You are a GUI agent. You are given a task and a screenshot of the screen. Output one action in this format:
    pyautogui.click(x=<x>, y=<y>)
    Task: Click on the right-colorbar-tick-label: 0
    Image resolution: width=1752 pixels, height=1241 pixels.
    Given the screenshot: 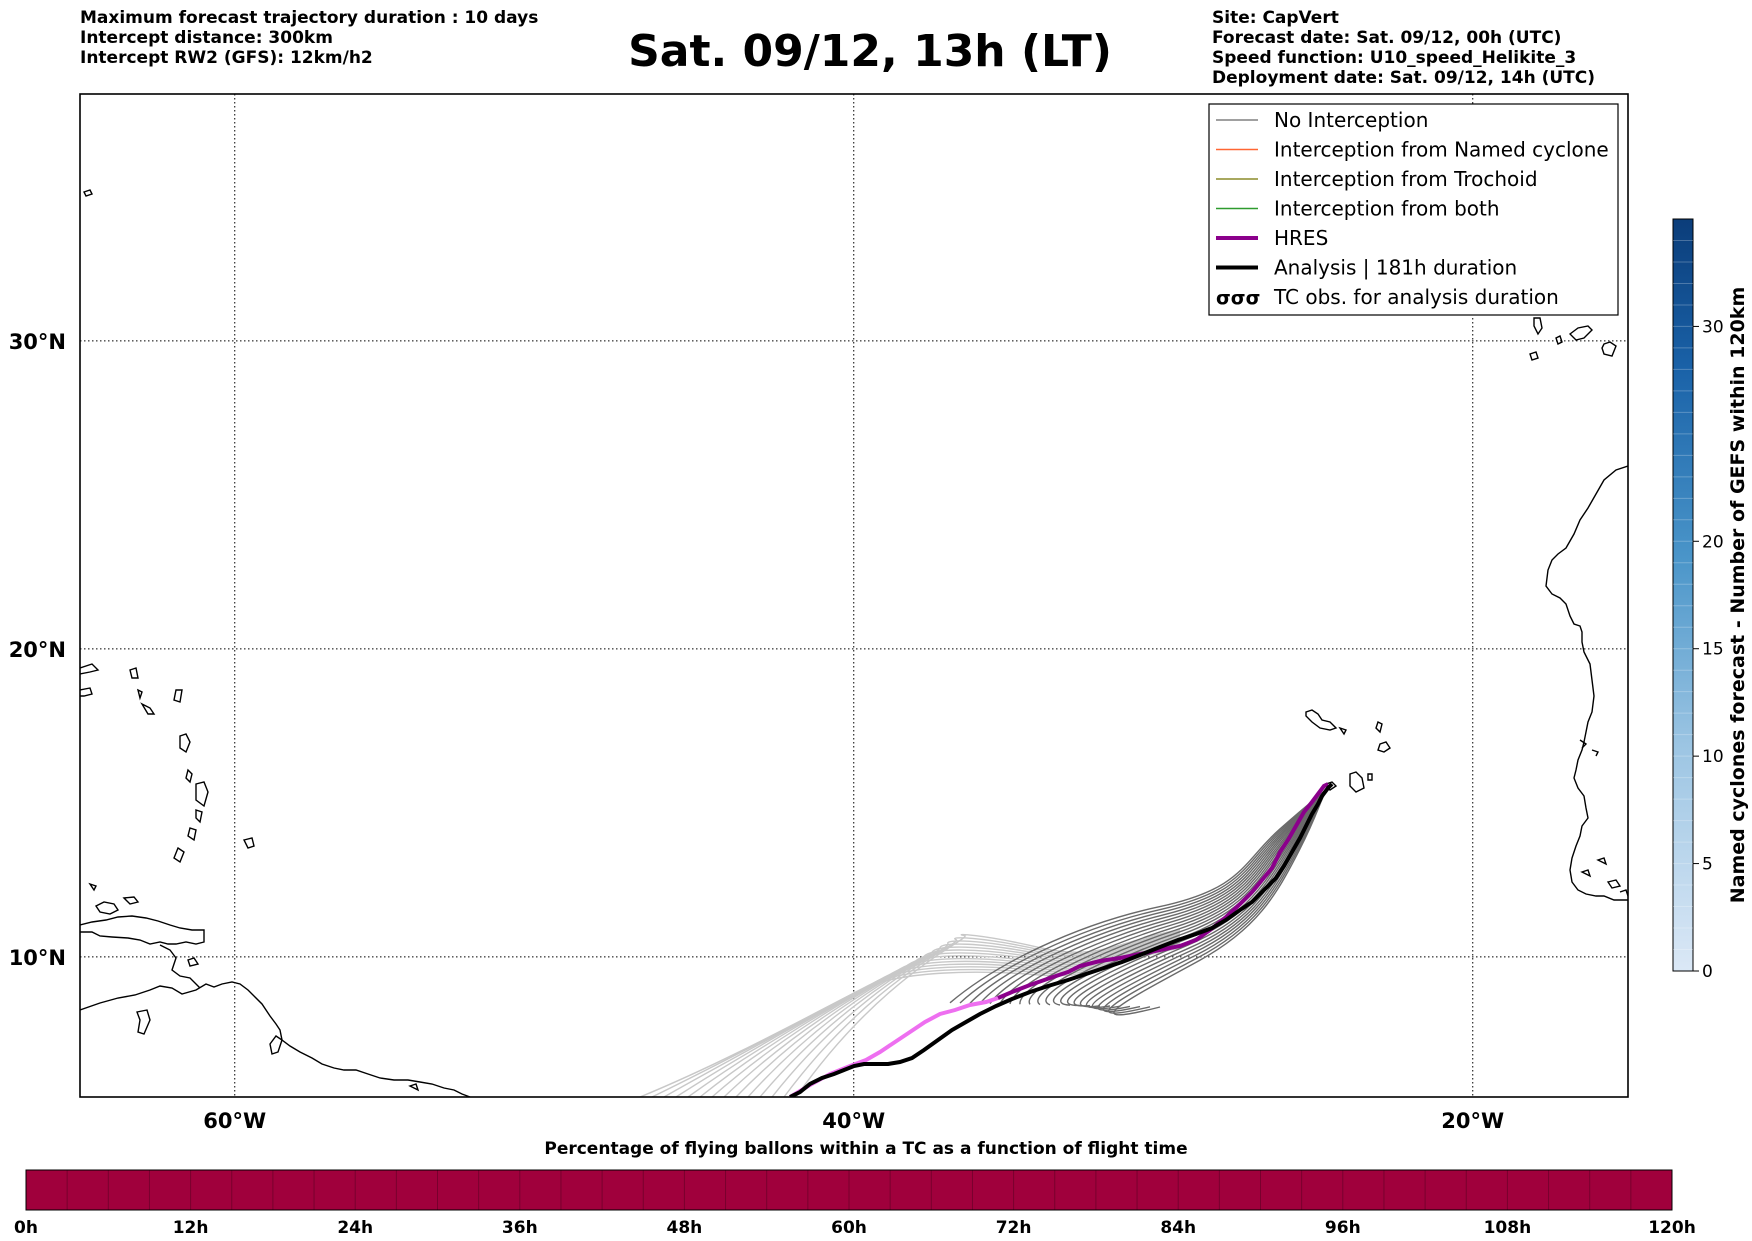 What is the action you would take?
    pyautogui.click(x=1707, y=972)
    